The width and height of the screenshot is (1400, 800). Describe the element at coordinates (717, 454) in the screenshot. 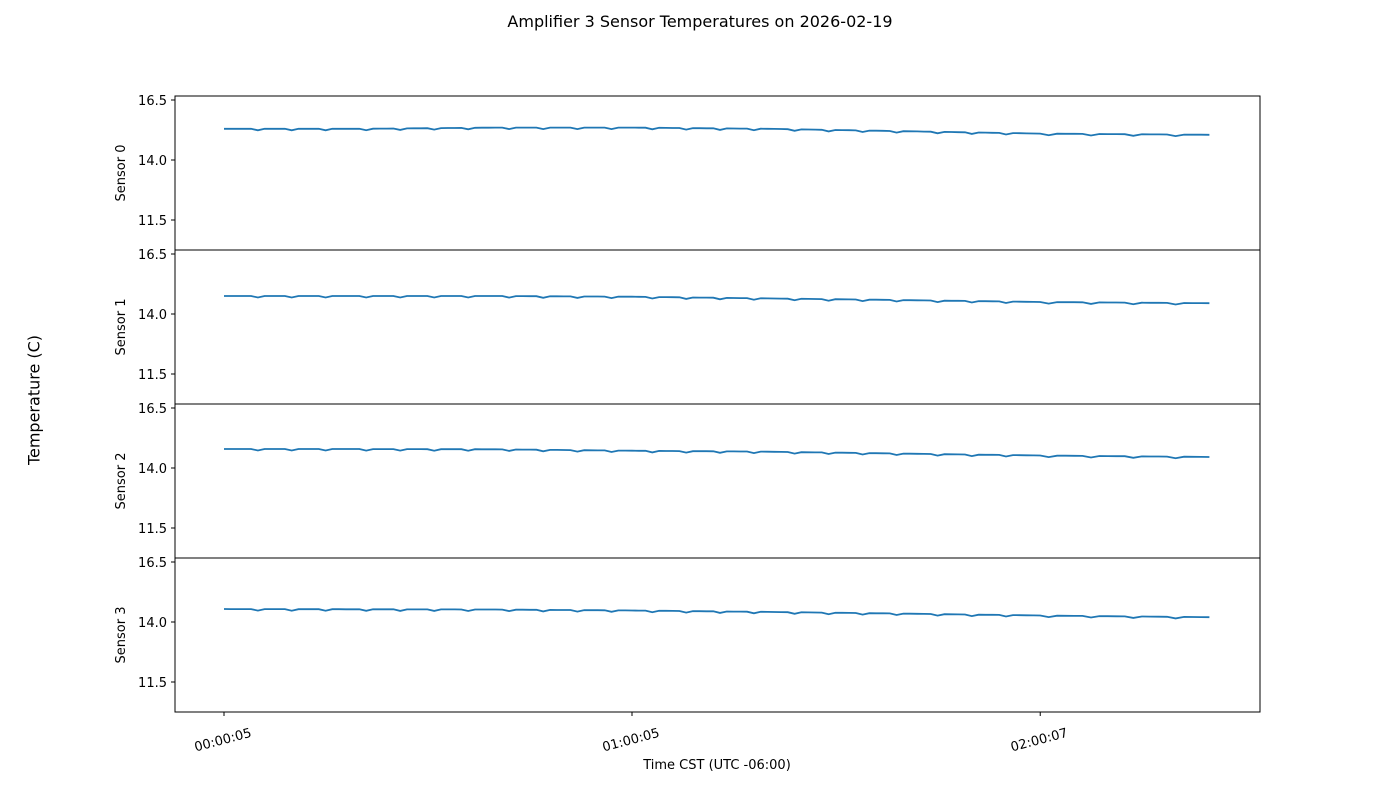

I see `sensor-2-series-line` at that location.